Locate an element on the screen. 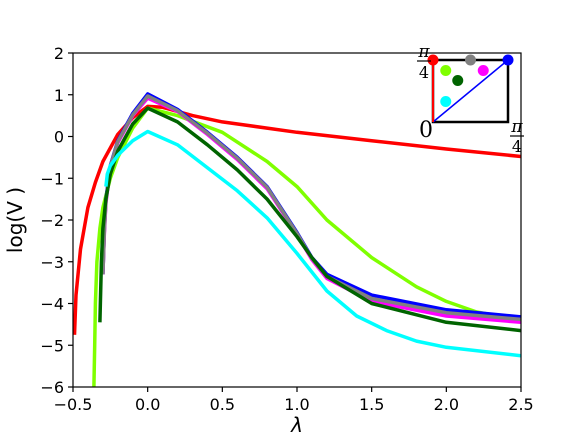  inset-label-right-den: 4 is located at coordinates (517, 146).